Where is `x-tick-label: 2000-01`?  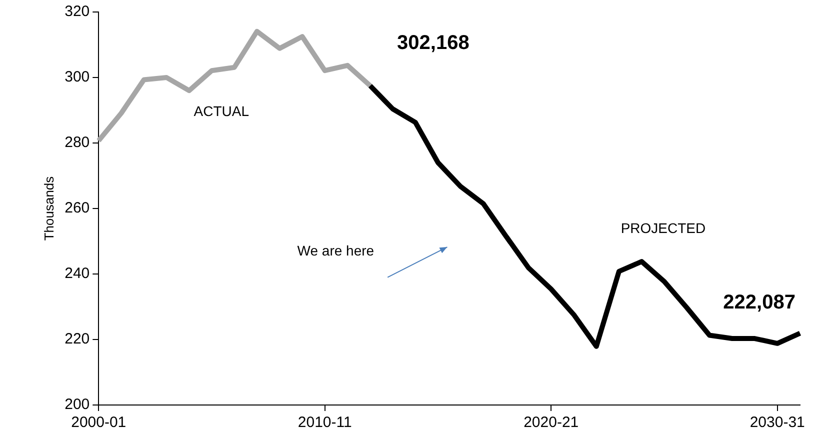
x-tick-label: 2000-01 is located at coordinates (98, 423).